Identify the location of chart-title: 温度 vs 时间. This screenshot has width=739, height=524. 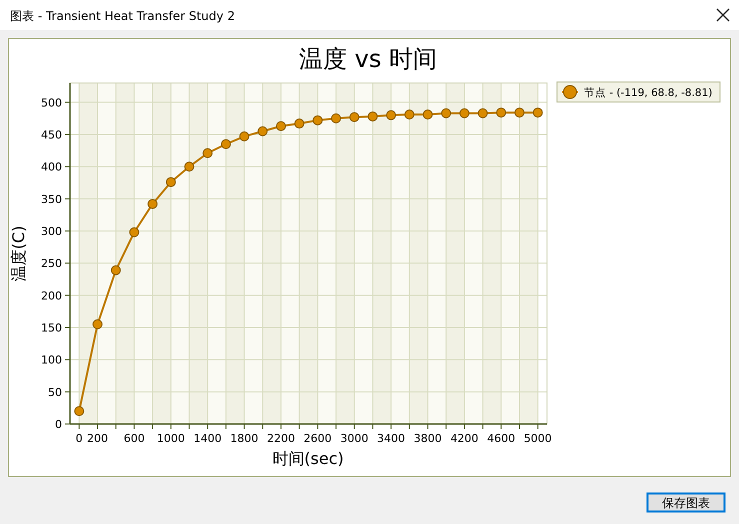
(368, 59).